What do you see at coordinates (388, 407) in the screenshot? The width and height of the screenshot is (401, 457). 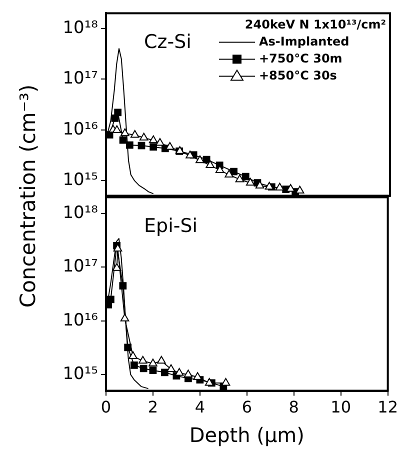 I see `x-tick-label: 12` at bounding box center [388, 407].